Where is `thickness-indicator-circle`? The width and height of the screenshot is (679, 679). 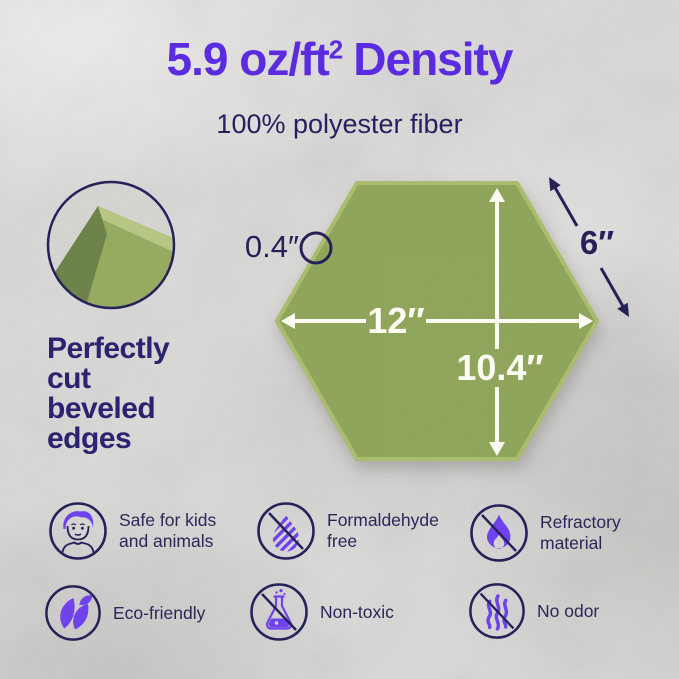 thickness-indicator-circle is located at coordinates (316, 248).